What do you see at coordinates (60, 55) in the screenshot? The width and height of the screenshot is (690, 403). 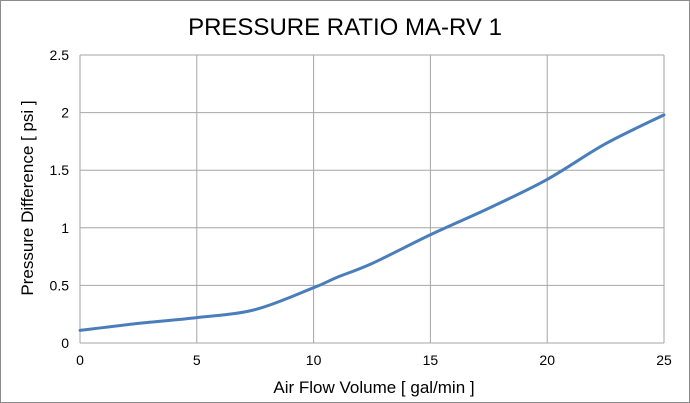 I see `y-tick-label: 2.5` at bounding box center [60, 55].